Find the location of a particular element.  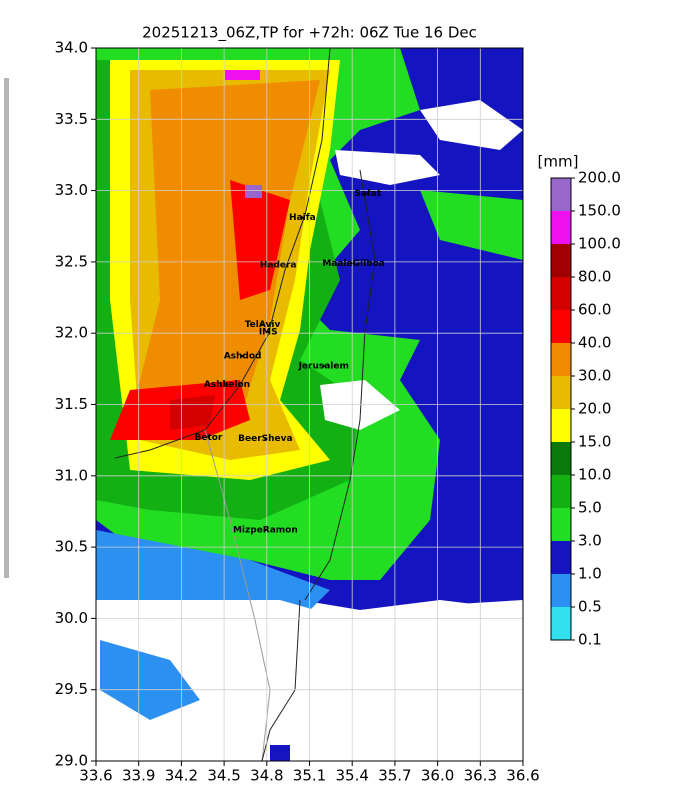

city-label: MaaleGilboa is located at coordinates (353, 264).